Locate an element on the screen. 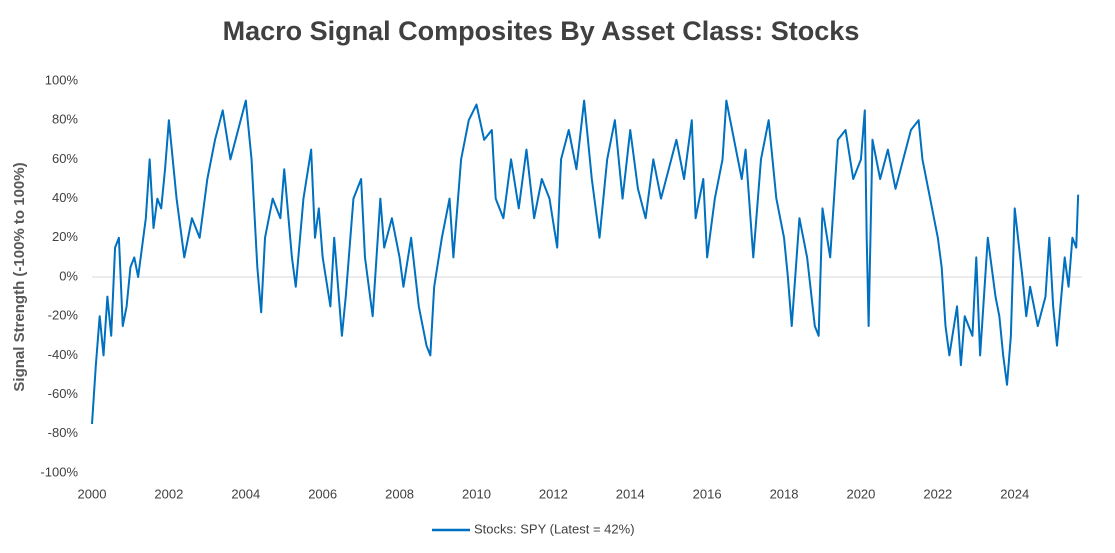  y-tick-label: 60% is located at coordinates (65, 158).